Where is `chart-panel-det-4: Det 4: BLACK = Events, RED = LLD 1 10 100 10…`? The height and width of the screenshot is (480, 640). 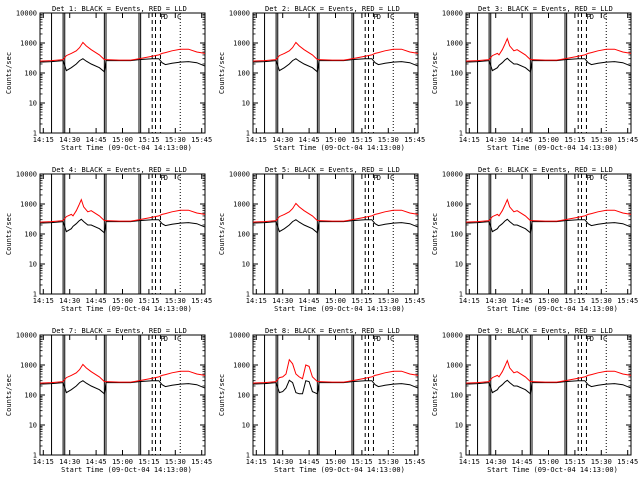 chart-panel-det-4: Det 4: BLACK = Events, RED = LLD 1 10 100 10… is located at coordinates (108, 239).